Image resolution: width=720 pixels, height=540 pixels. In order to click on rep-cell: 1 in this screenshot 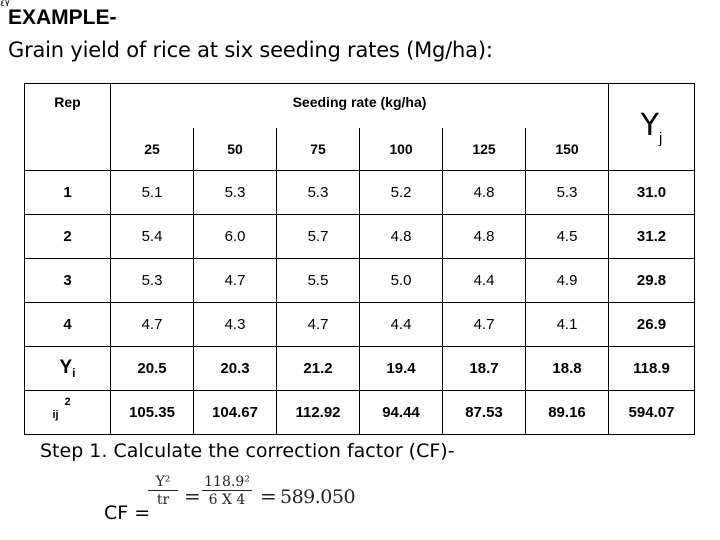, I will do `click(67, 192)`.